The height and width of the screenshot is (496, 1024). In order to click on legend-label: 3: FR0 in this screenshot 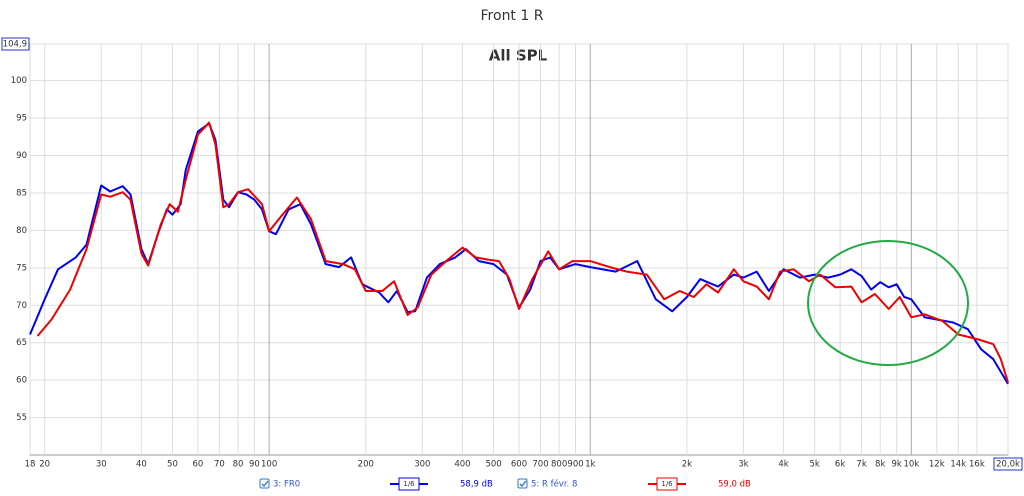, I will do `click(286, 485)`.